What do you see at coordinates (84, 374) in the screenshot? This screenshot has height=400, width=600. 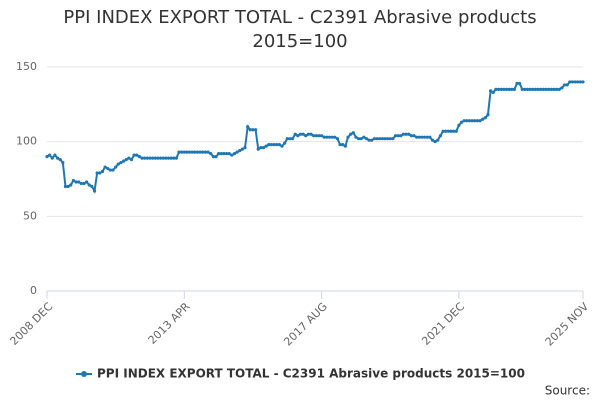 I see `legend-marker` at bounding box center [84, 374].